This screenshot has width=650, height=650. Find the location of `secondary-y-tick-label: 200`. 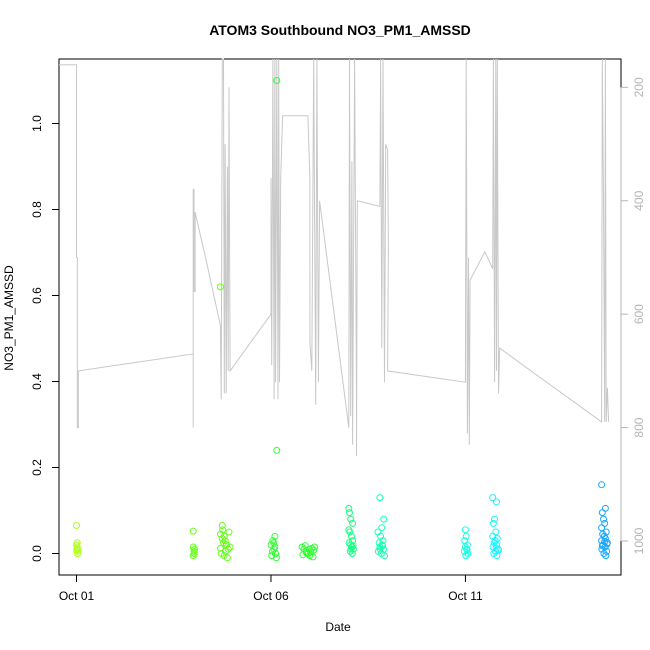

secondary-y-tick-label: 200 is located at coordinates (639, 87).